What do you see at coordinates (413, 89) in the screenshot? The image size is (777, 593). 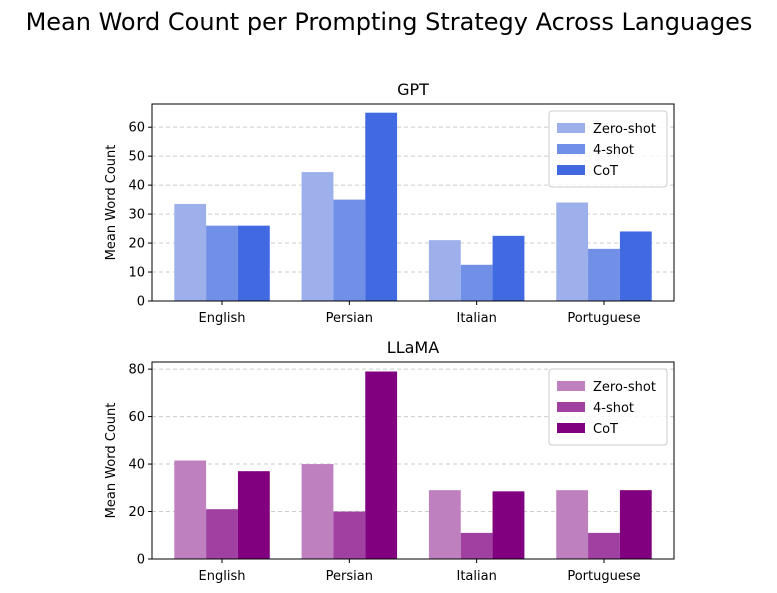 I see `chart1-title: GPT` at bounding box center [413, 89].